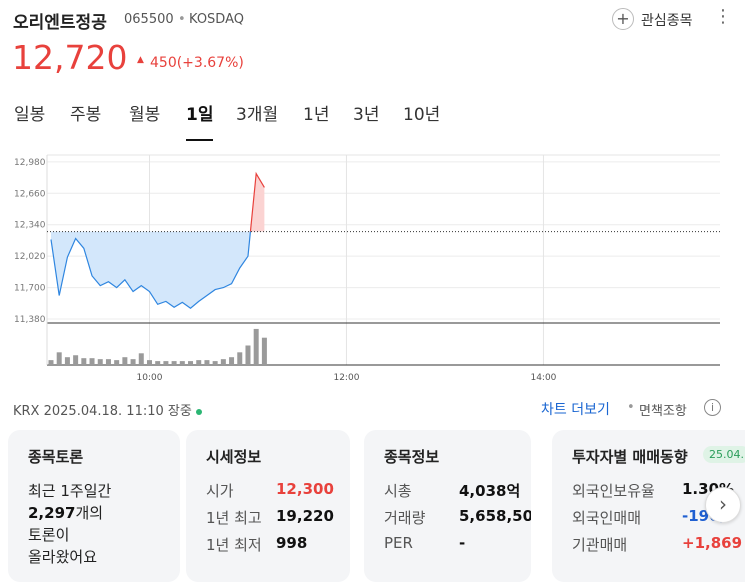 The height and width of the screenshot is (586, 745). I want to click on info-icon: i, so click(712, 407).